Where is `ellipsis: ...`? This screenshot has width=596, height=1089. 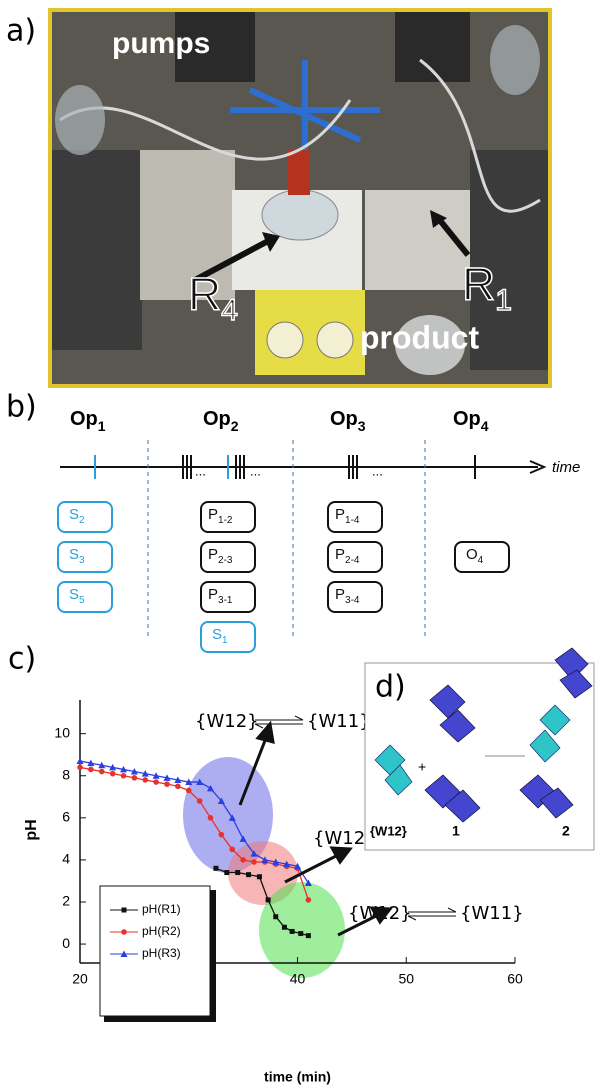 ellipsis: ... is located at coordinates (377, 470).